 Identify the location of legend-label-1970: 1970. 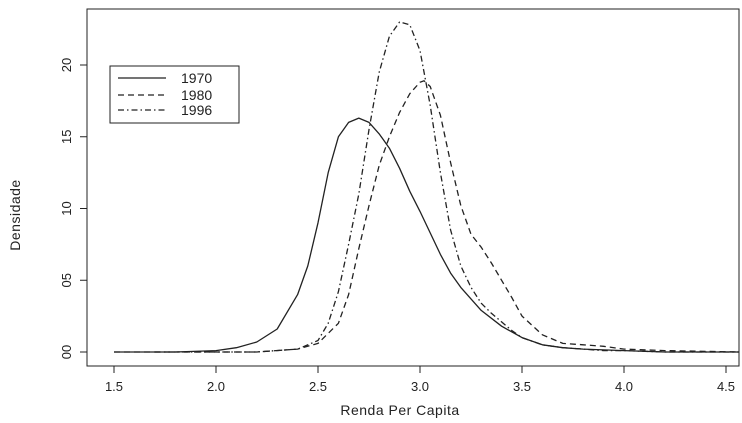
(196, 78).